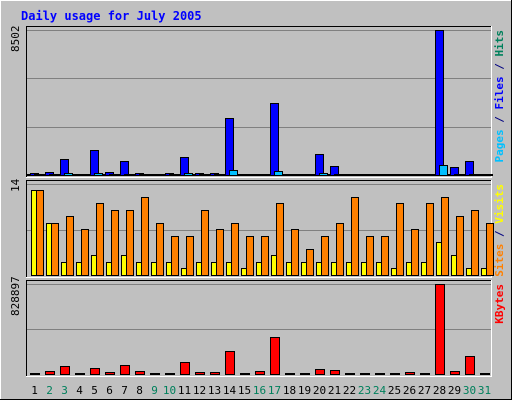  I want to click on x-tick-label: 6, so click(109, 390).